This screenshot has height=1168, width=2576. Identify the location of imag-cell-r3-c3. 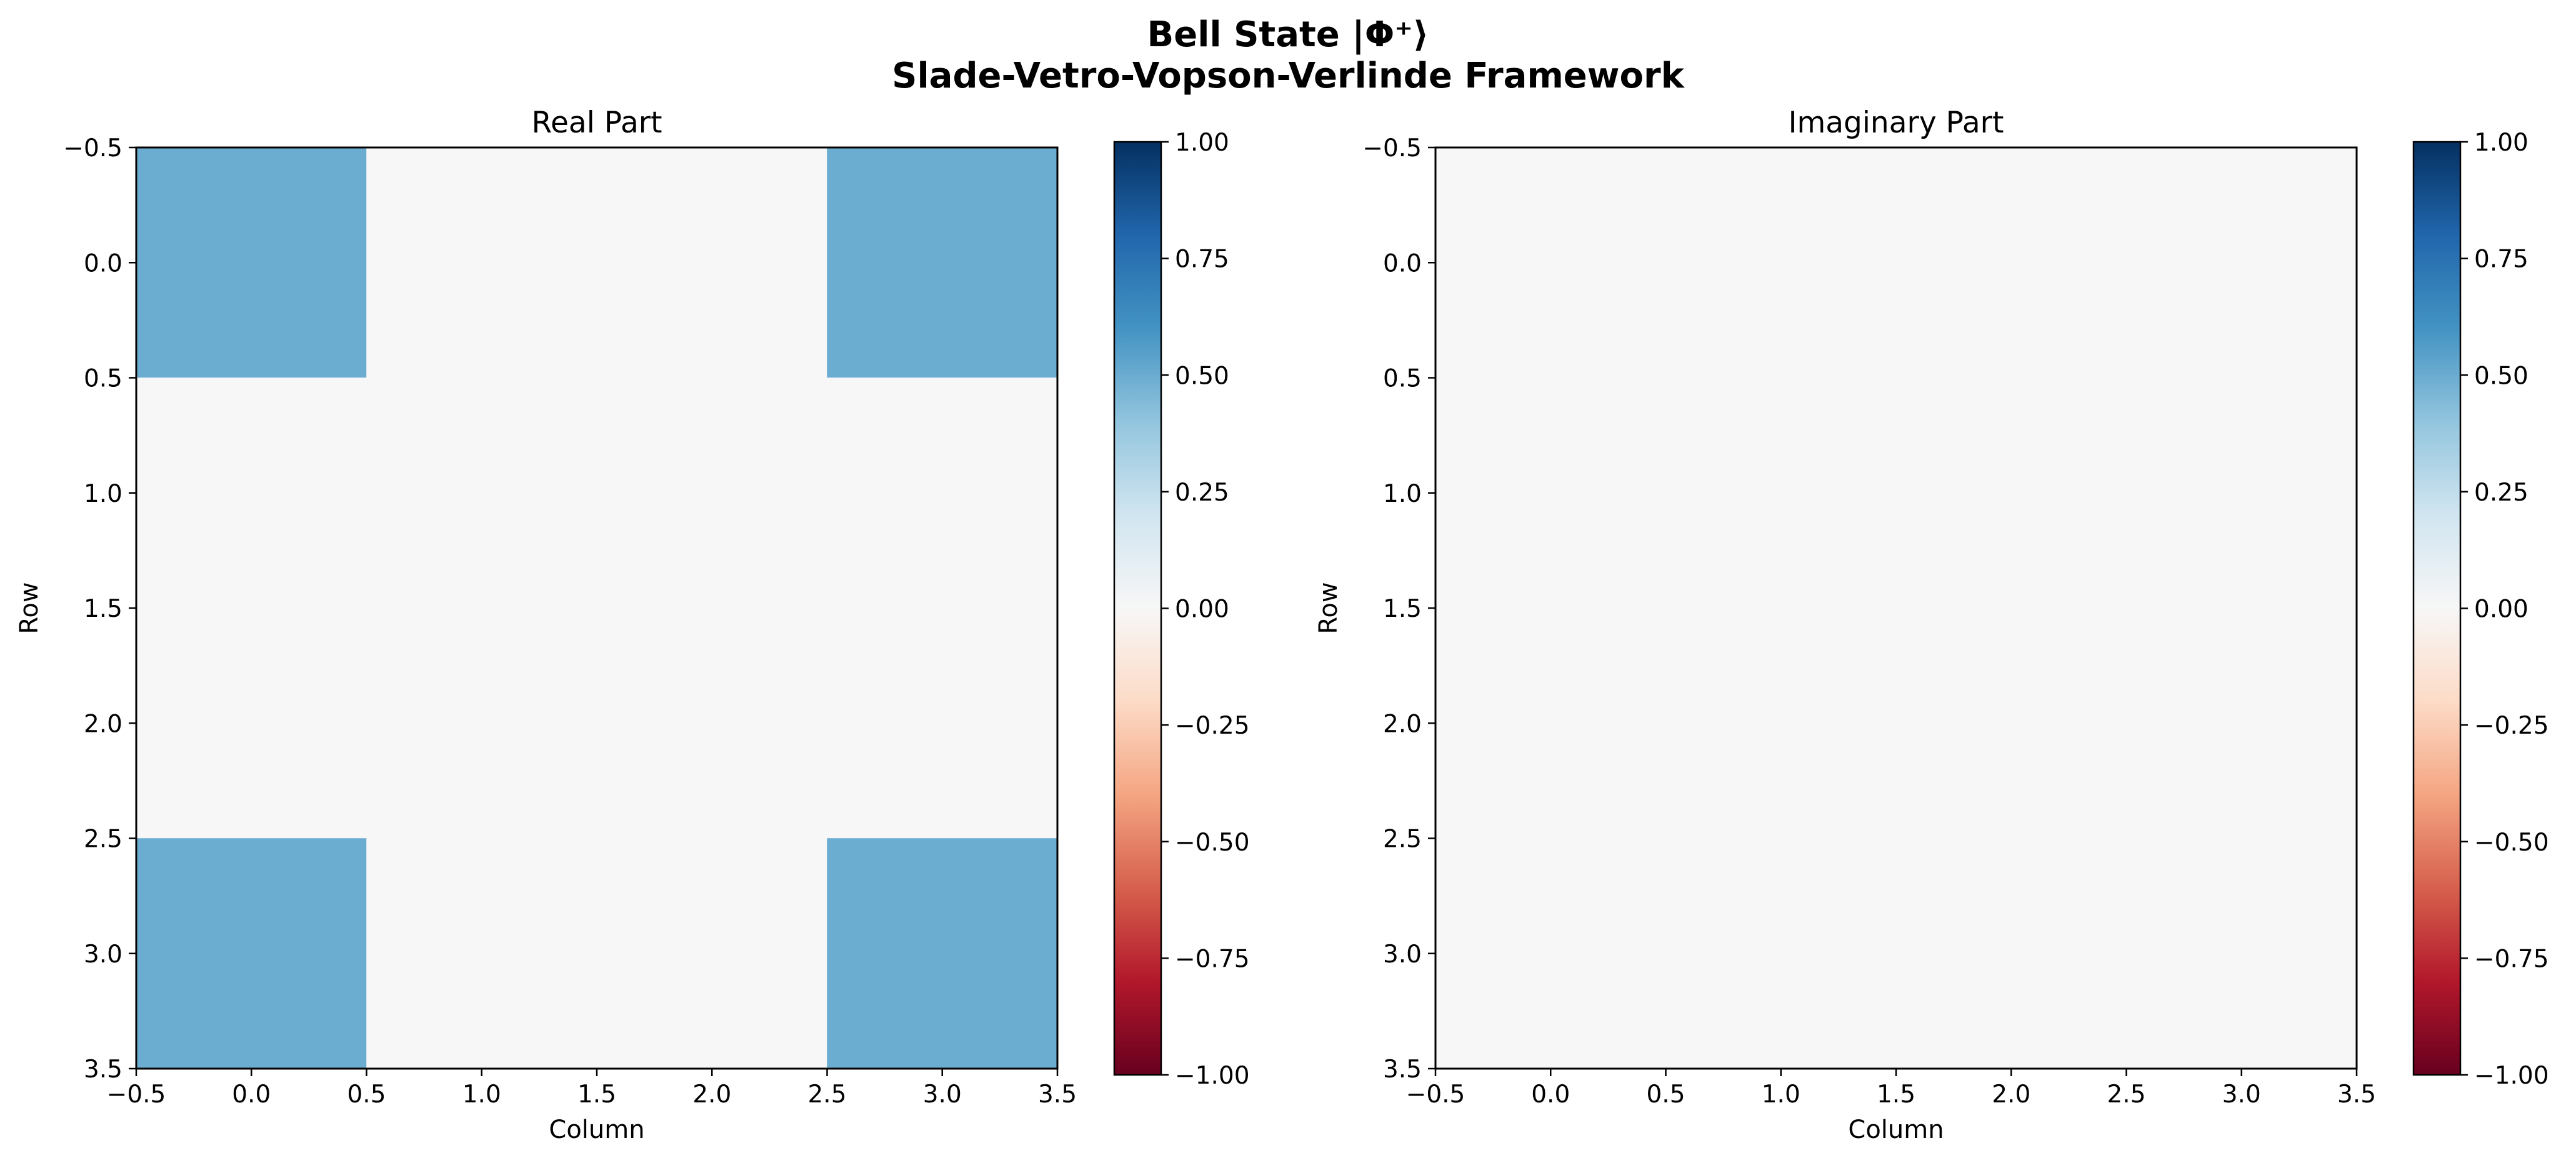
(2241, 954).